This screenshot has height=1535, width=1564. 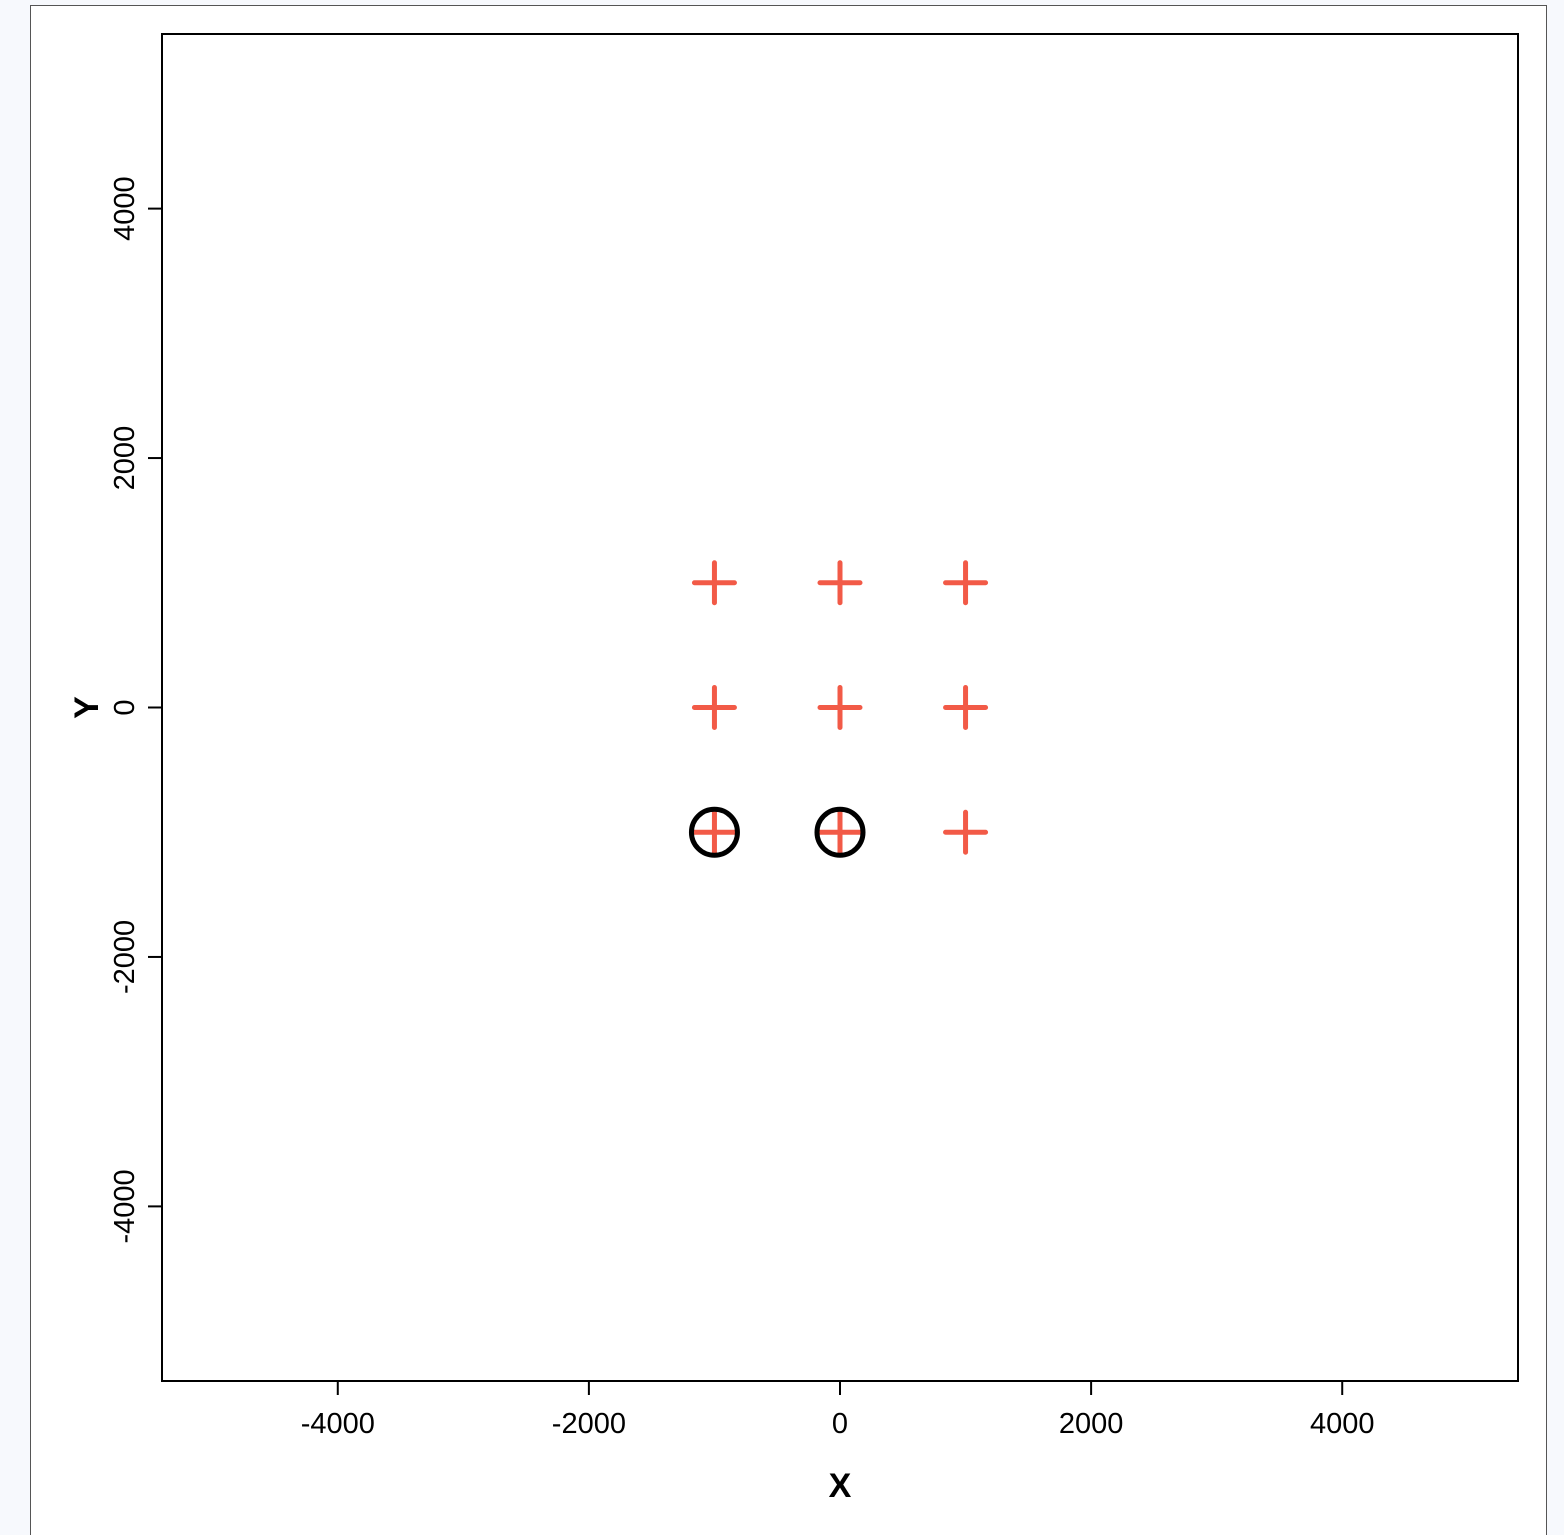 What do you see at coordinates (840, 1424) in the screenshot?
I see `x-tick-label: 0` at bounding box center [840, 1424].